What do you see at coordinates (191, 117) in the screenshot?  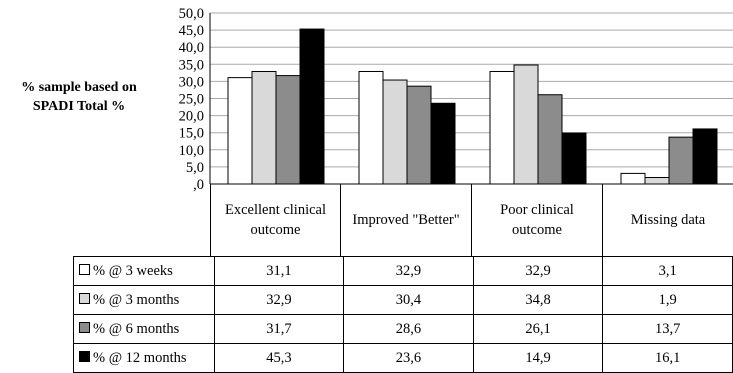 I see `y-tick-label: 20,0` at bounding box center [191, 117].